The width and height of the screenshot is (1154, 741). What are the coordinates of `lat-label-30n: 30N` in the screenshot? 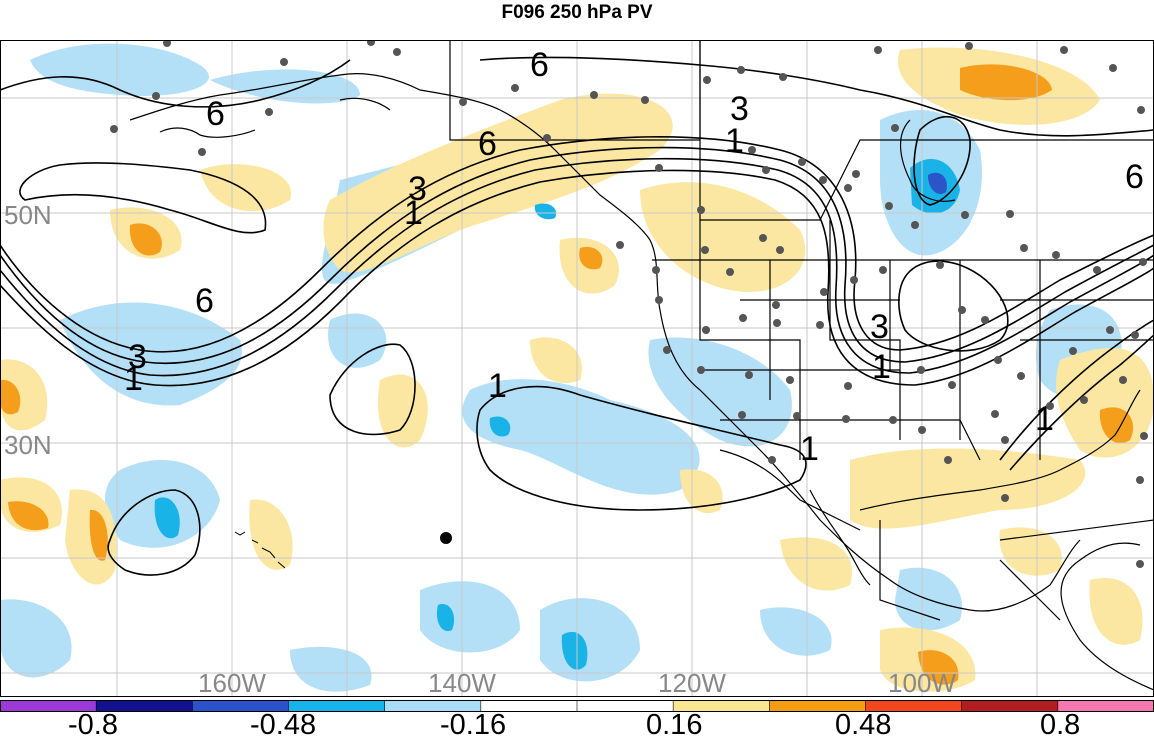 It's located at (28, 445).